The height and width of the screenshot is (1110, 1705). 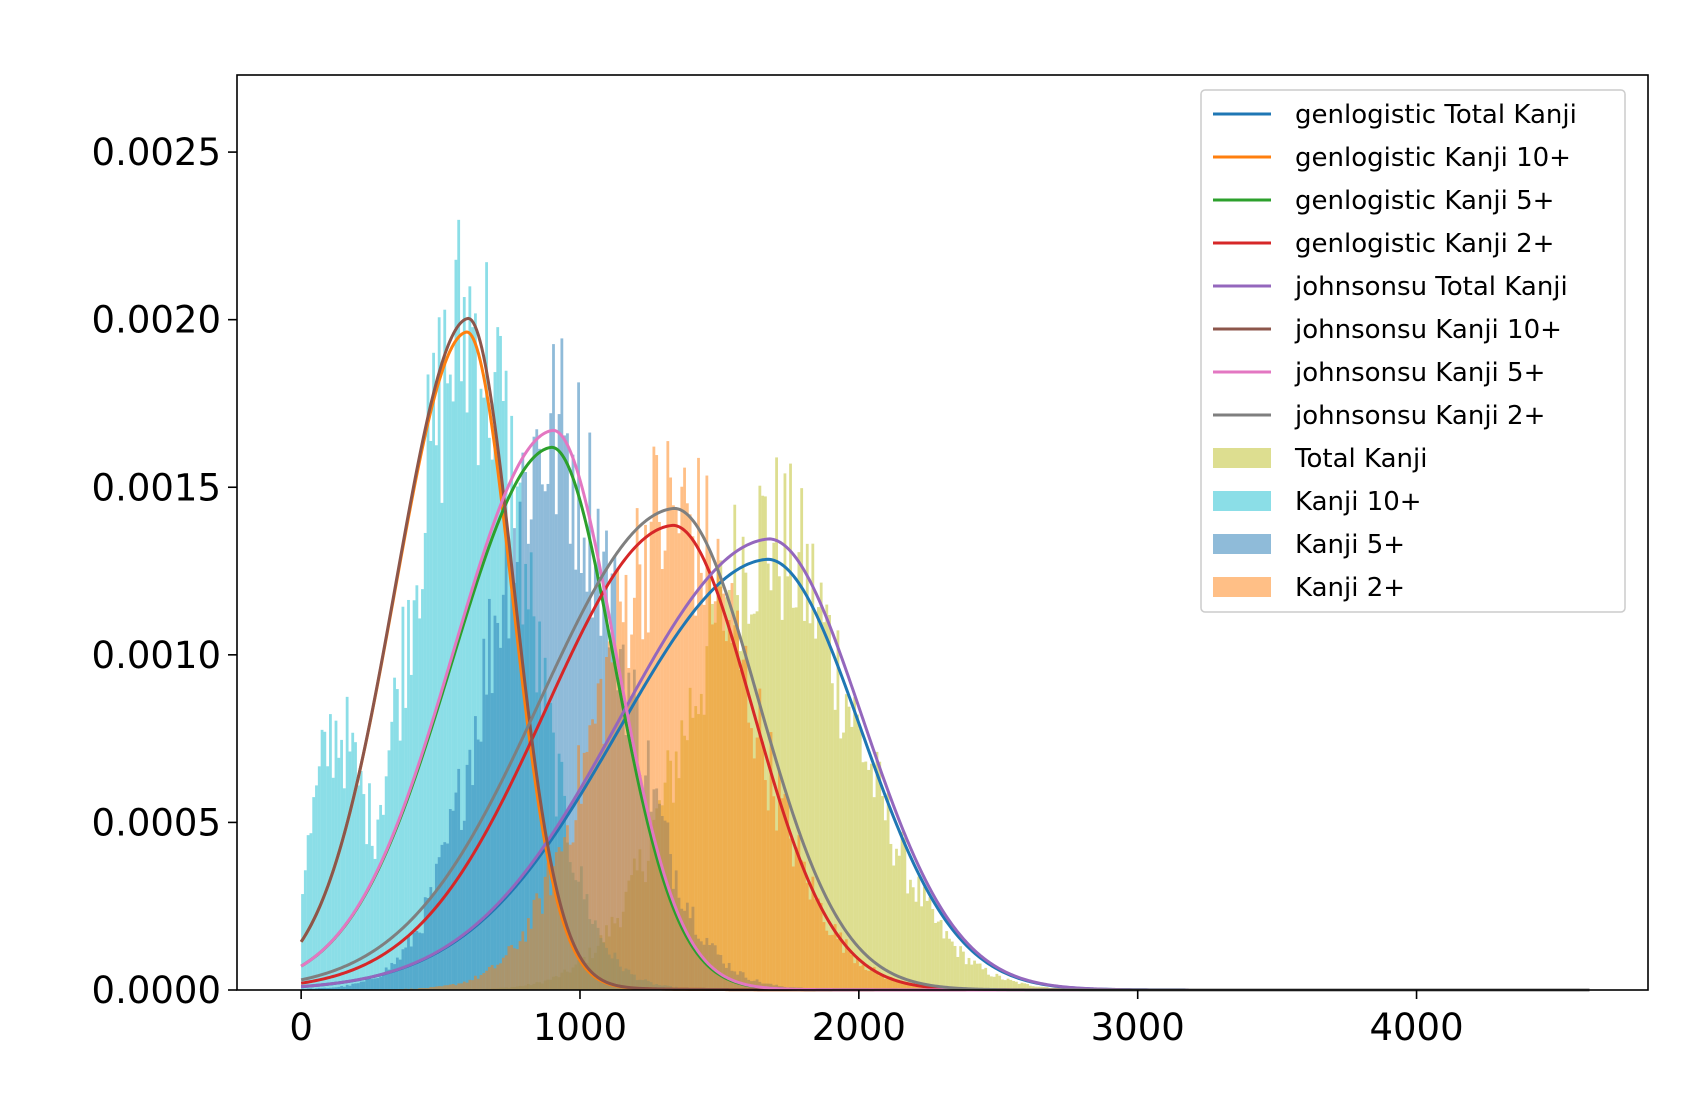 What do you see at coordinates (156, 487) in the screenshot?
I see `y-tick-label: 0.0015` at bounding box center [156, 487].